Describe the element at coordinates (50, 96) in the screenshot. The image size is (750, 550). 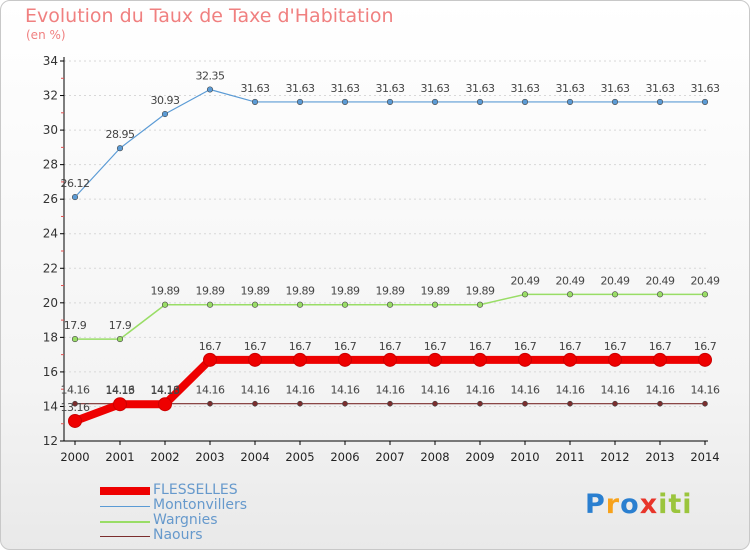
I see `y-tick-label: 32` at that location.